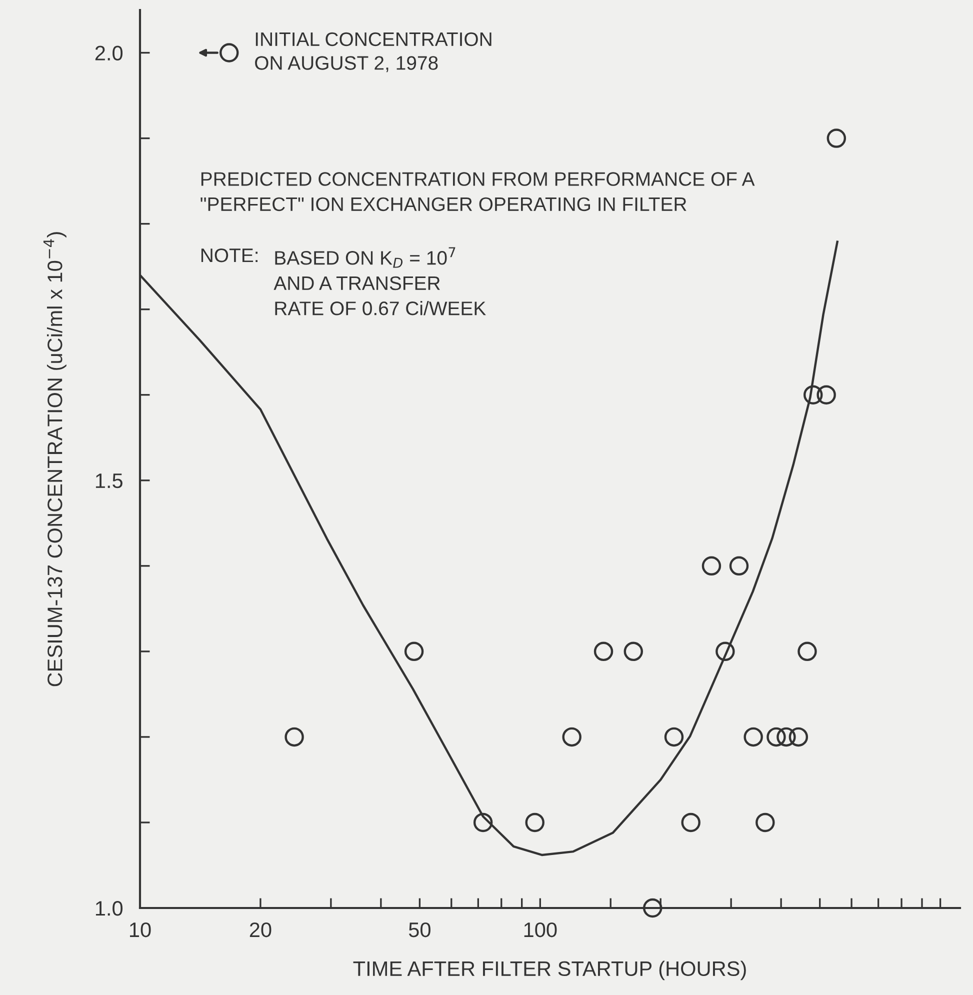 The width and height of the screenshot is (973, 995). What do you see at coordinates (261, 930) in the screenshot?
I see `x-tick-label: 20` at bounding box center [261, 930].